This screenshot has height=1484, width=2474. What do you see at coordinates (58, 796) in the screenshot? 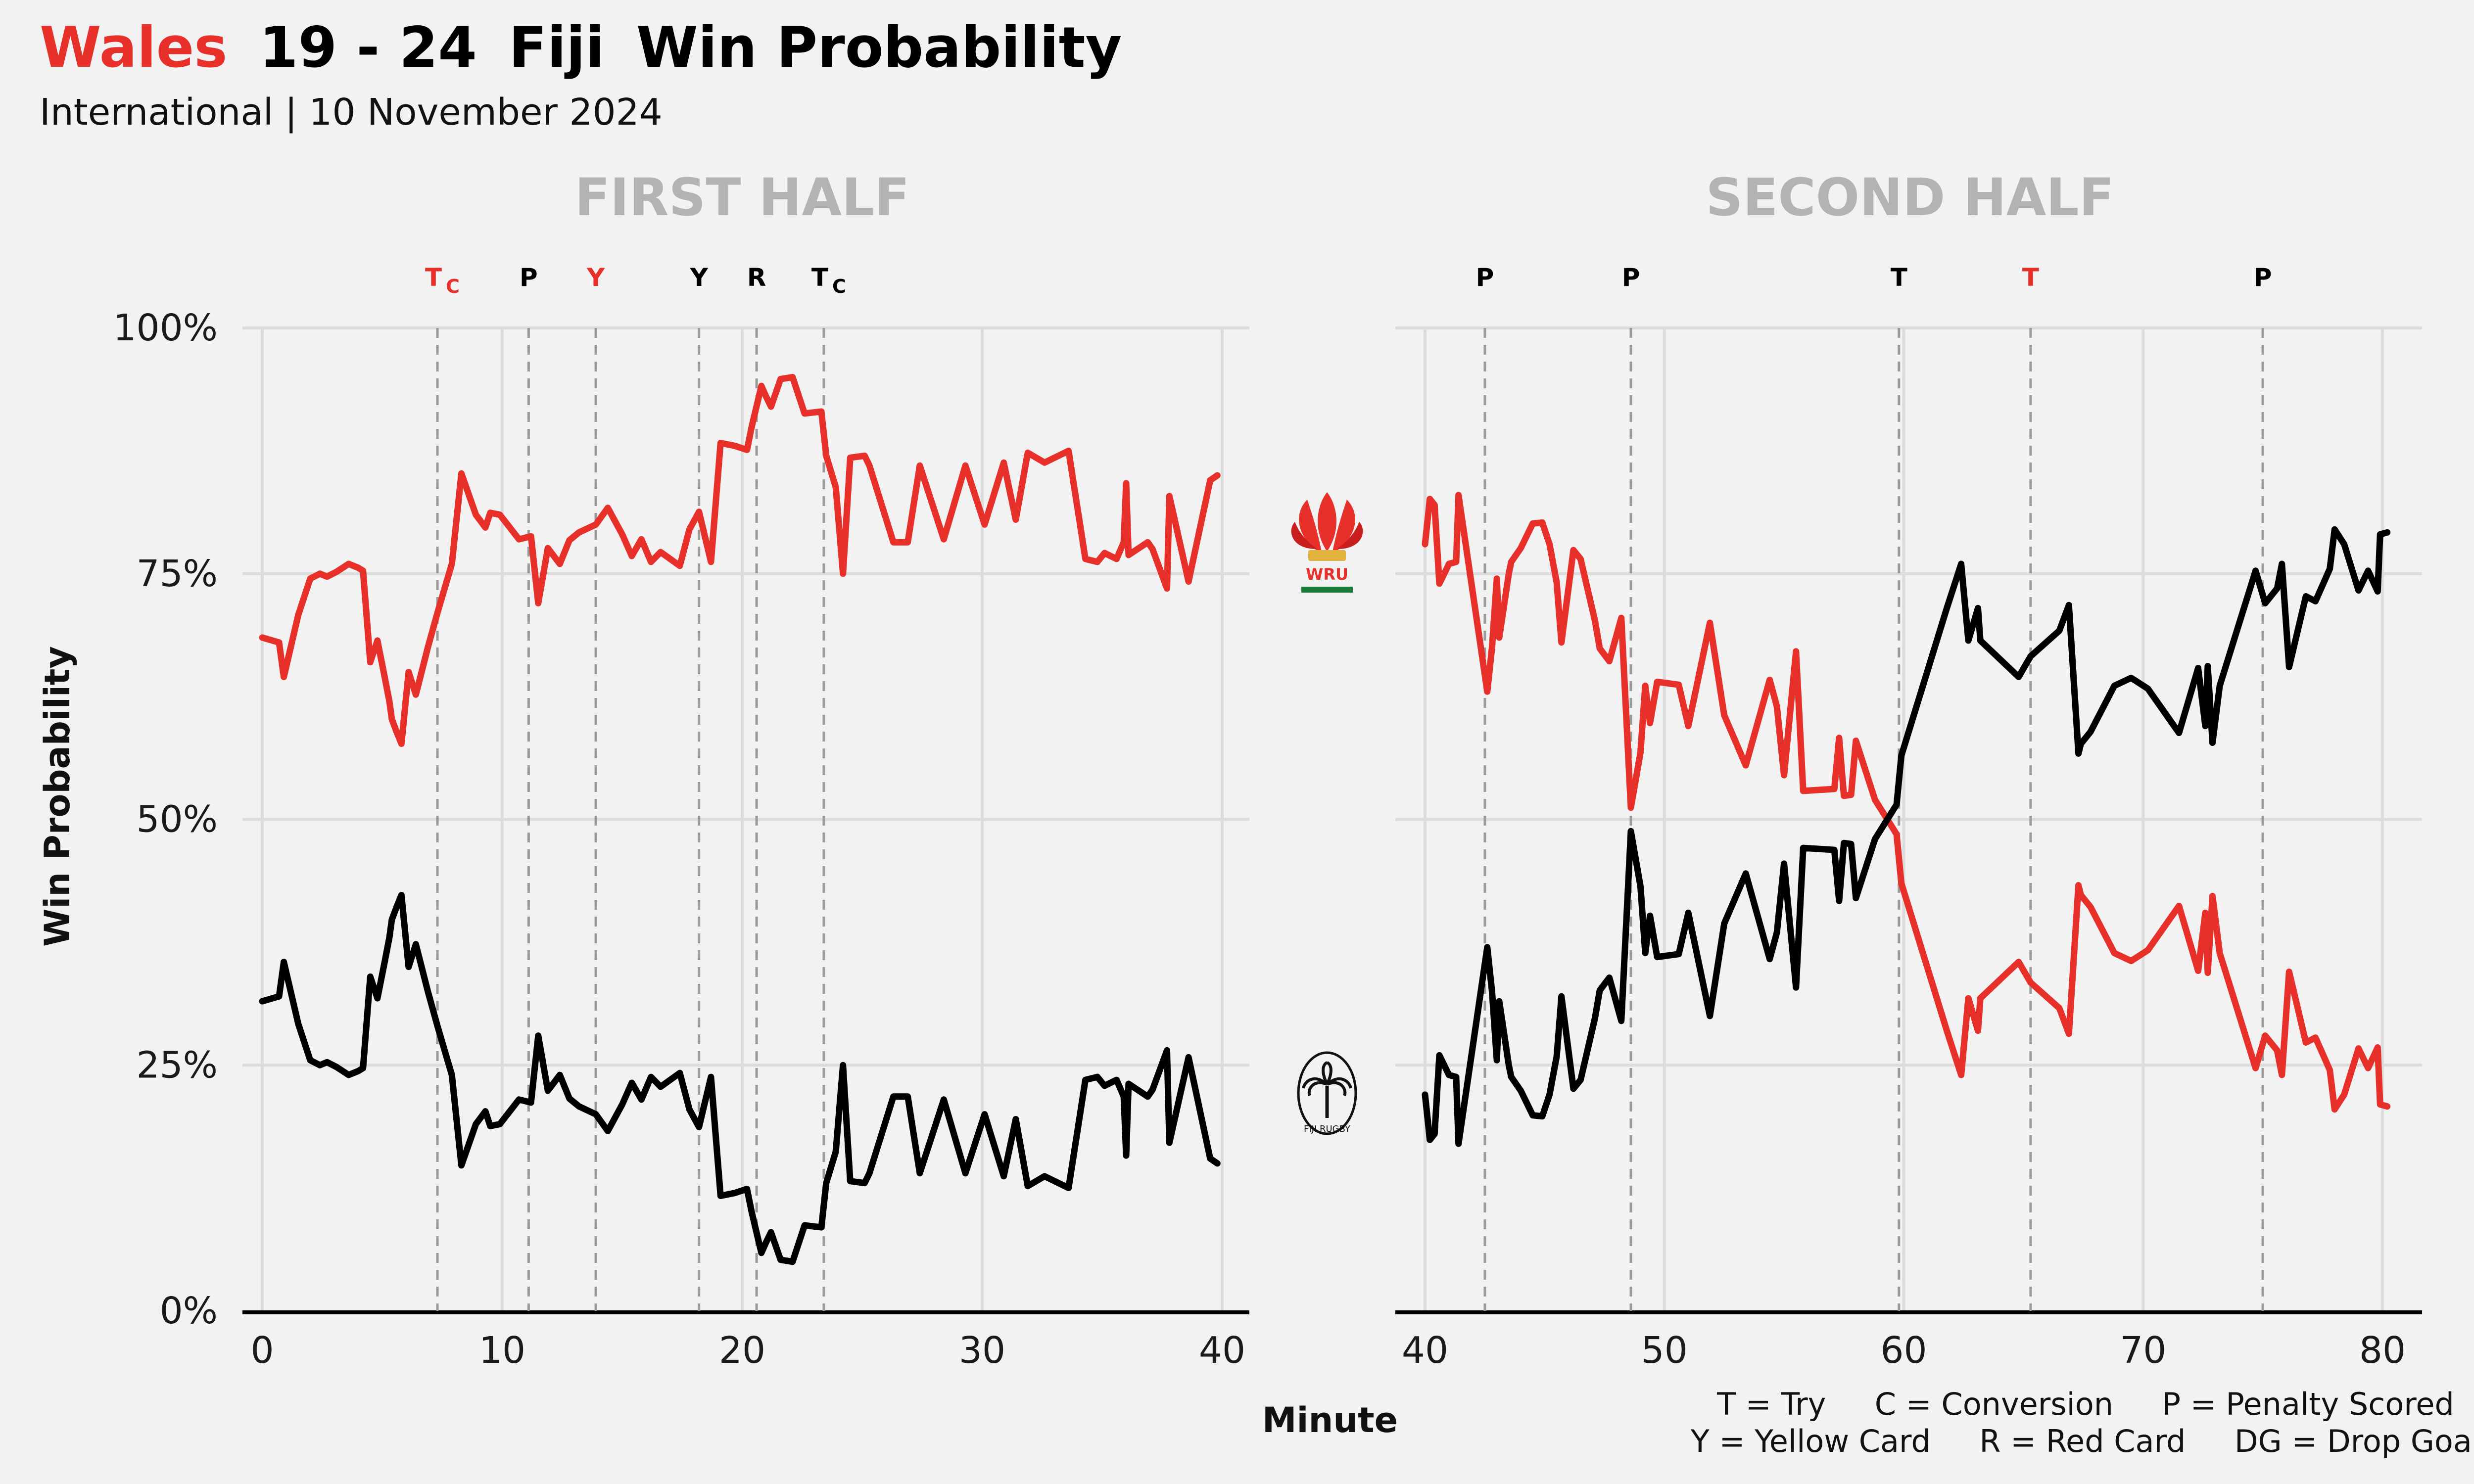
I see `y-axis-title: Win Probability` at bounding box center [58, 796].